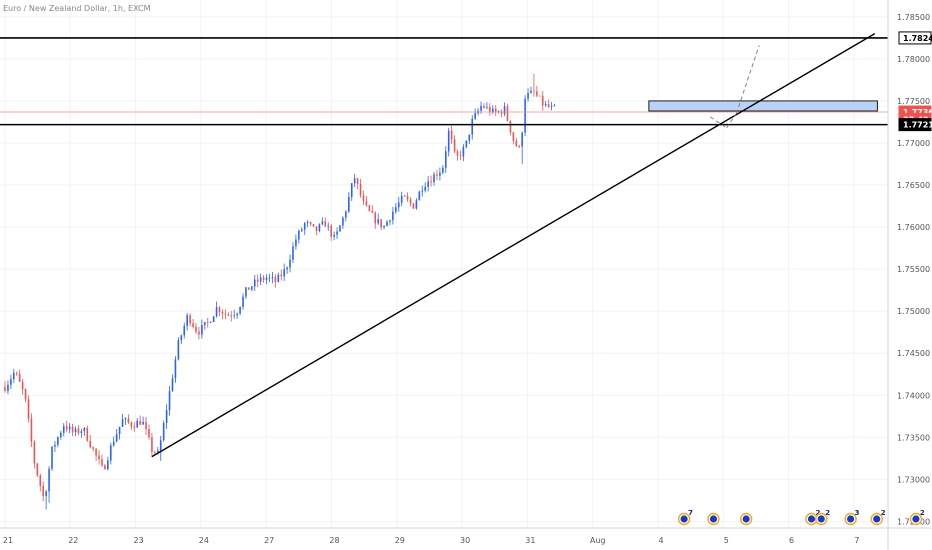  Describe the element at coordinates (465, 540) in the screenshot. I see `time-tick-label: 30` at that location.